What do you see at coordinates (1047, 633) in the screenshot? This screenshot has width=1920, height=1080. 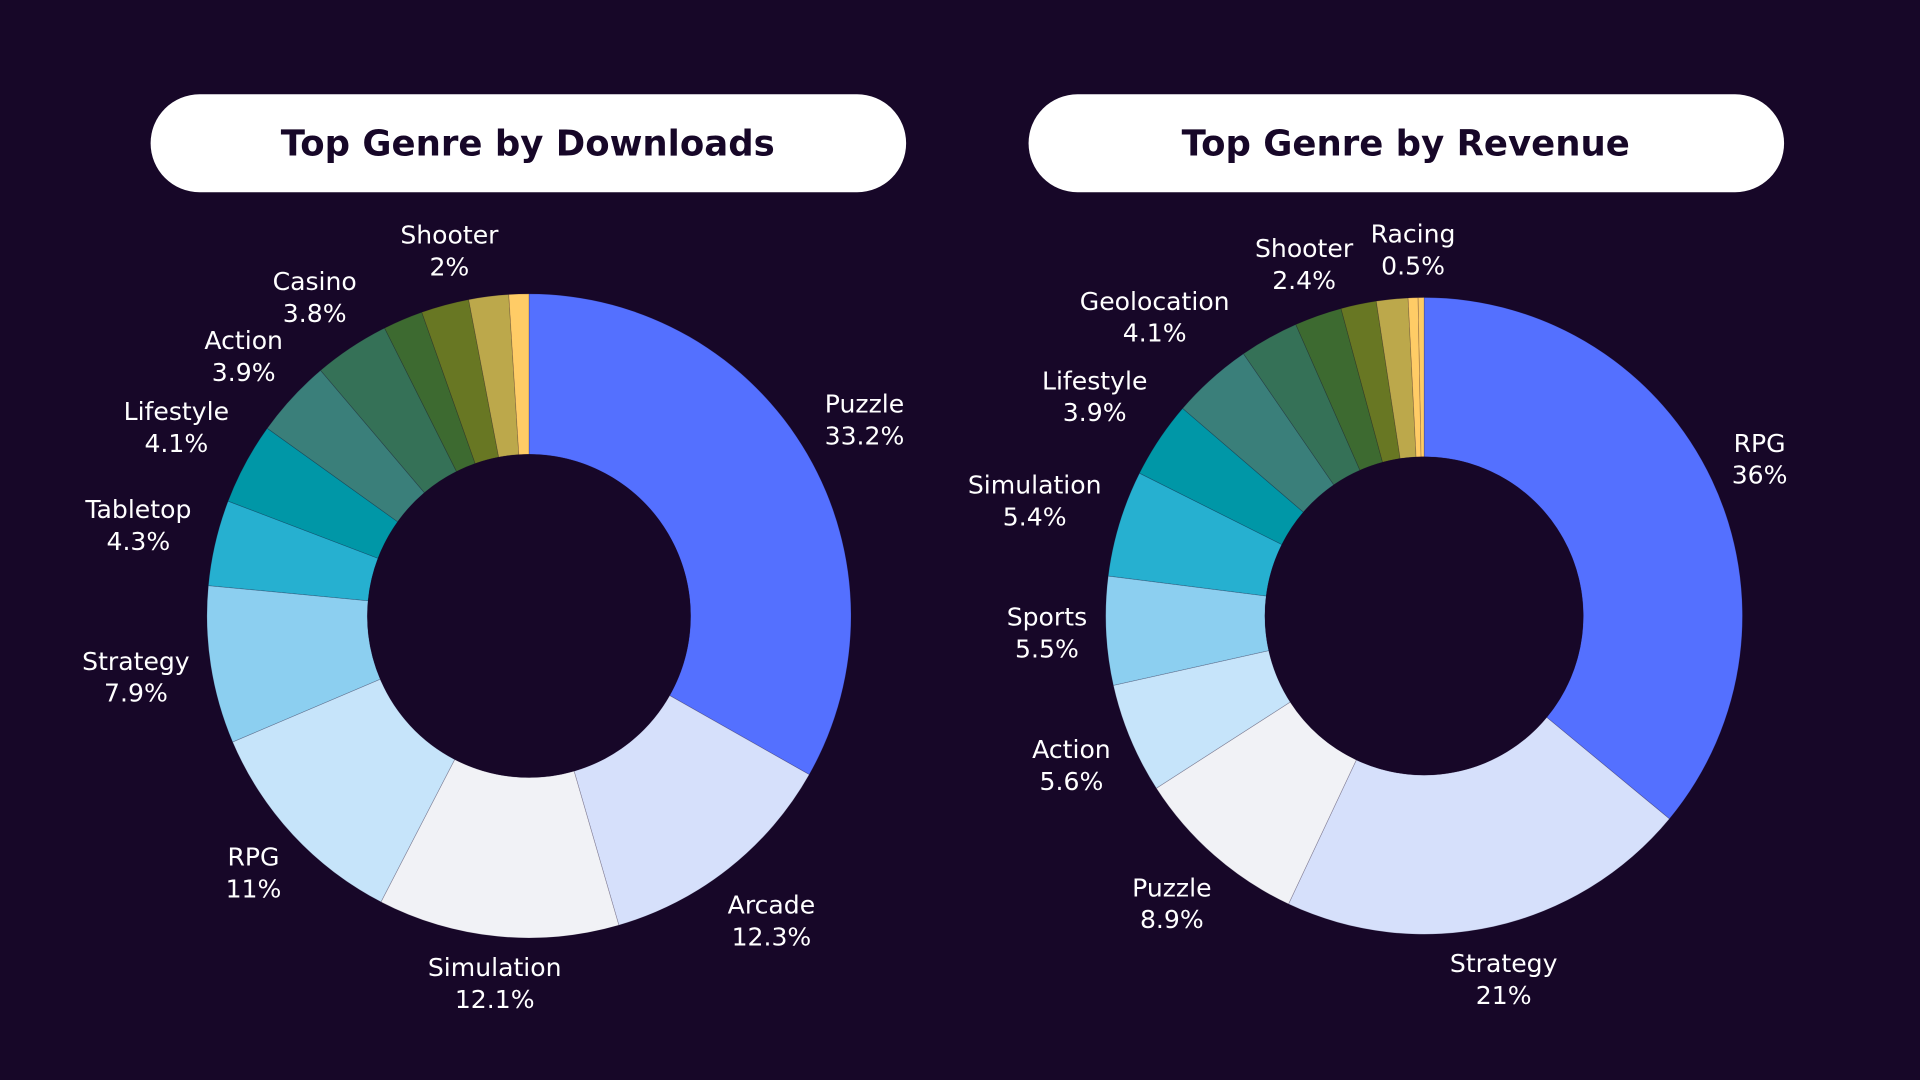 I see `slice-label-sports: Sports 5.5%` at bounding box center [1047, 633].